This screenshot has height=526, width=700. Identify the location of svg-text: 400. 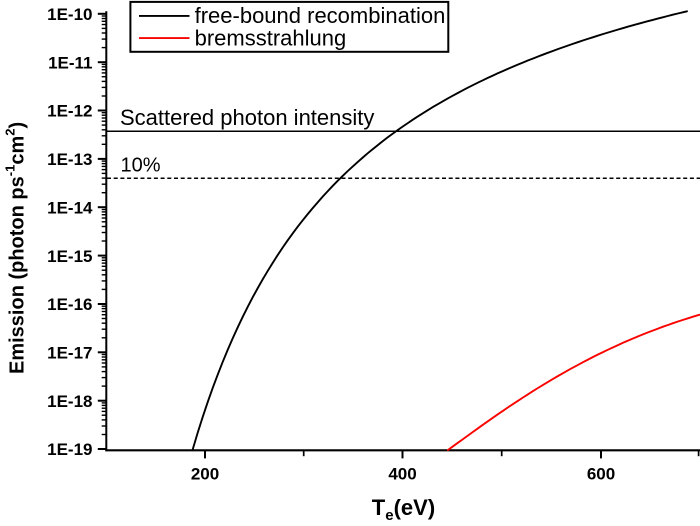
(402, 474).